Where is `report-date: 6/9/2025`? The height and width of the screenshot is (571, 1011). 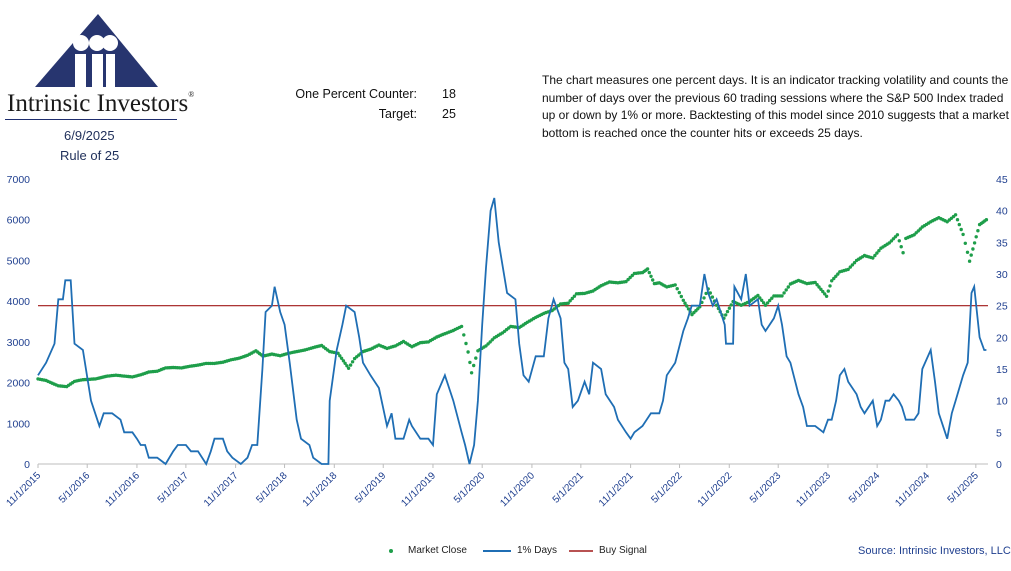 report-date: 6/9/2025 is located at coordinates (89, 135).